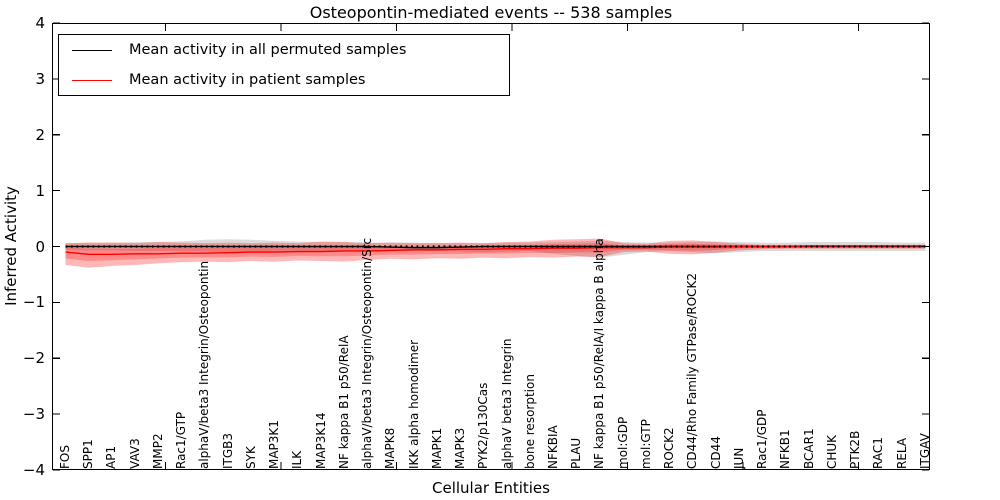  What do you see at coordinates (227, 450) in the screenshot?
I see `x-tick-label: ITGB3` at bounding box center [227, 450].